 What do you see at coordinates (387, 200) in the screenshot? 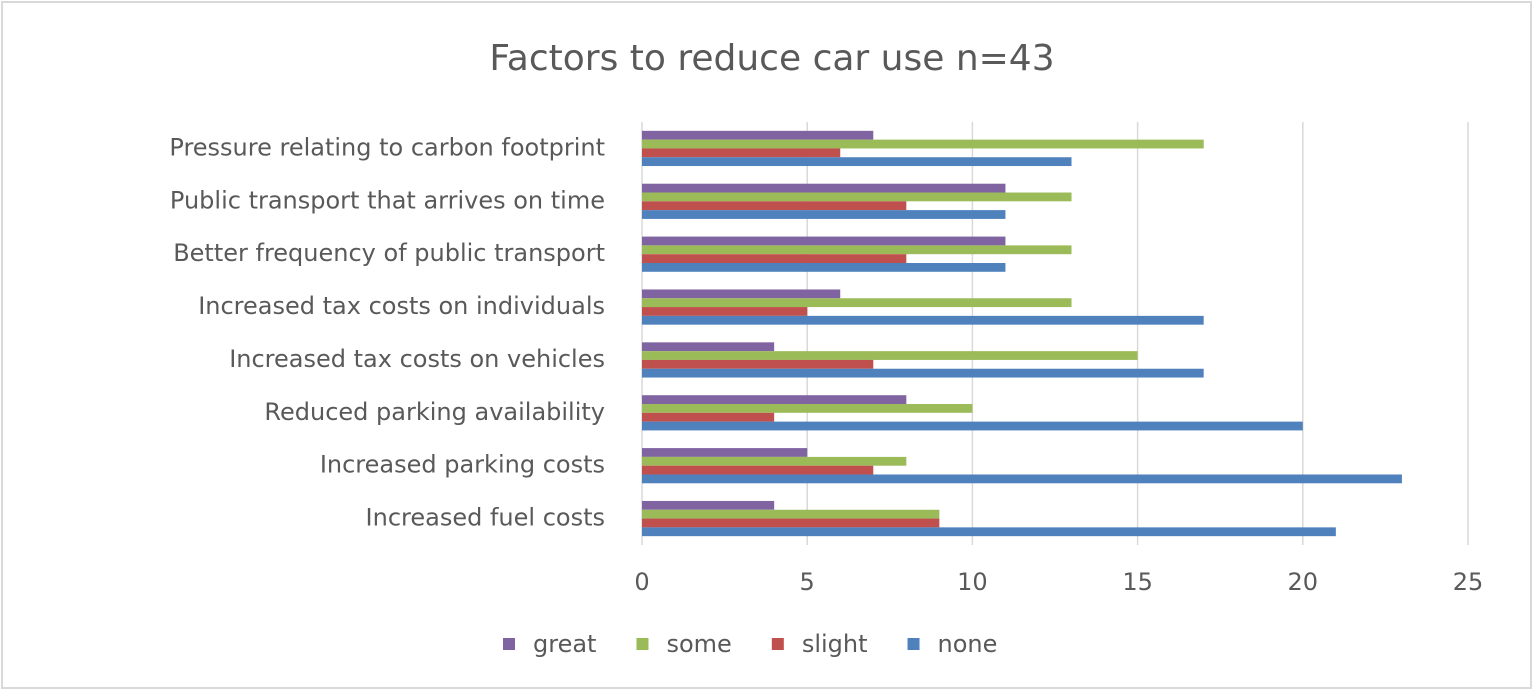
I see `y-tick-label: Public transport that arrives on time` at bounding box center [387, 200].